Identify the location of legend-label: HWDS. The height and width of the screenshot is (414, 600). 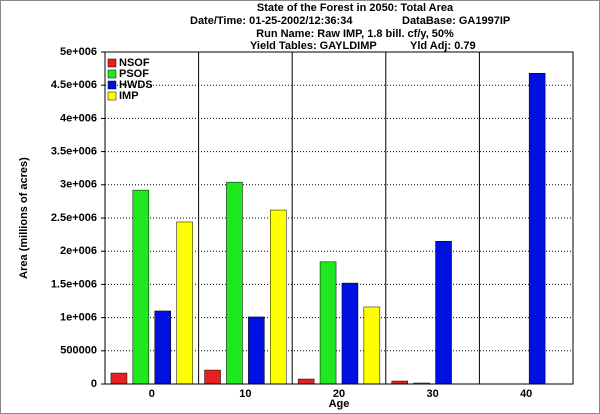
(136, 85).